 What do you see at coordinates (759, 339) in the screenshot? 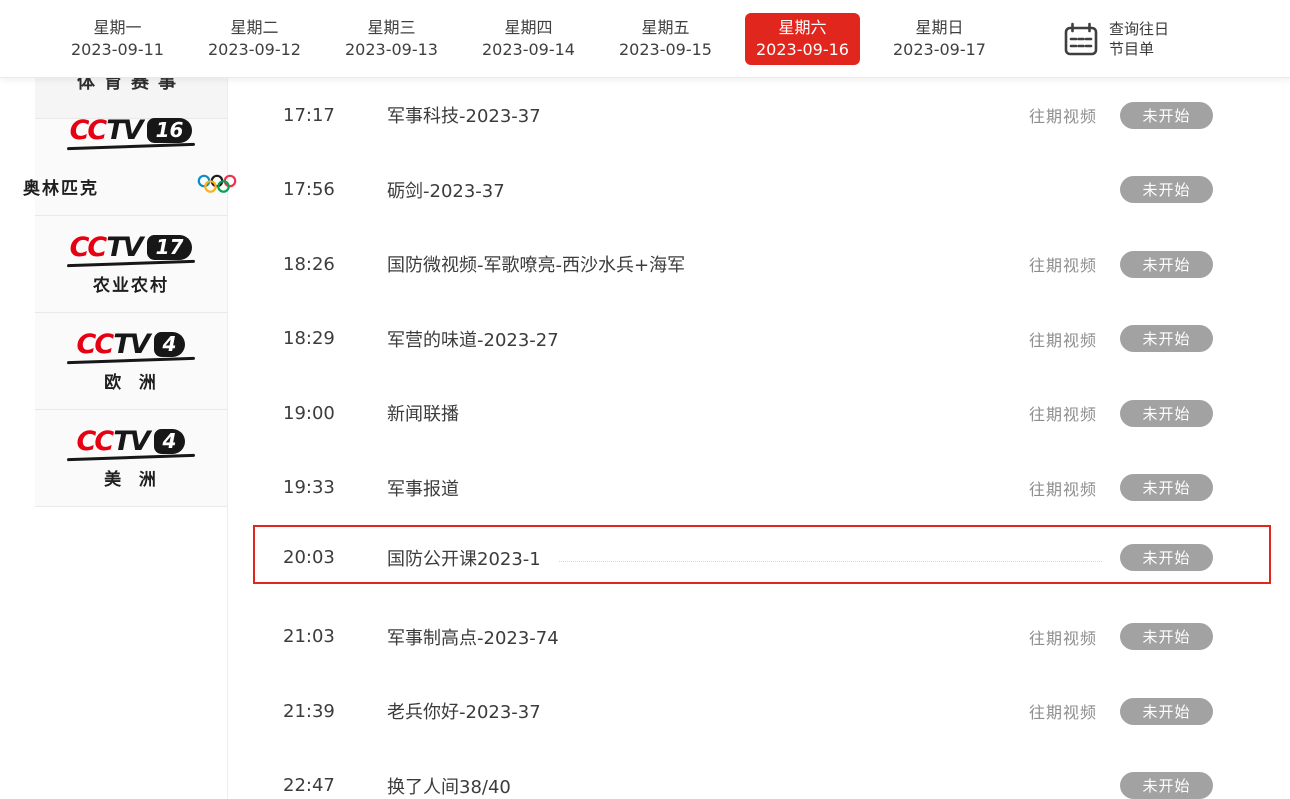
I see `program-row: 18:29 军营的味道-2023-27 往期视频 未开始` at bounding box center [759, 339].